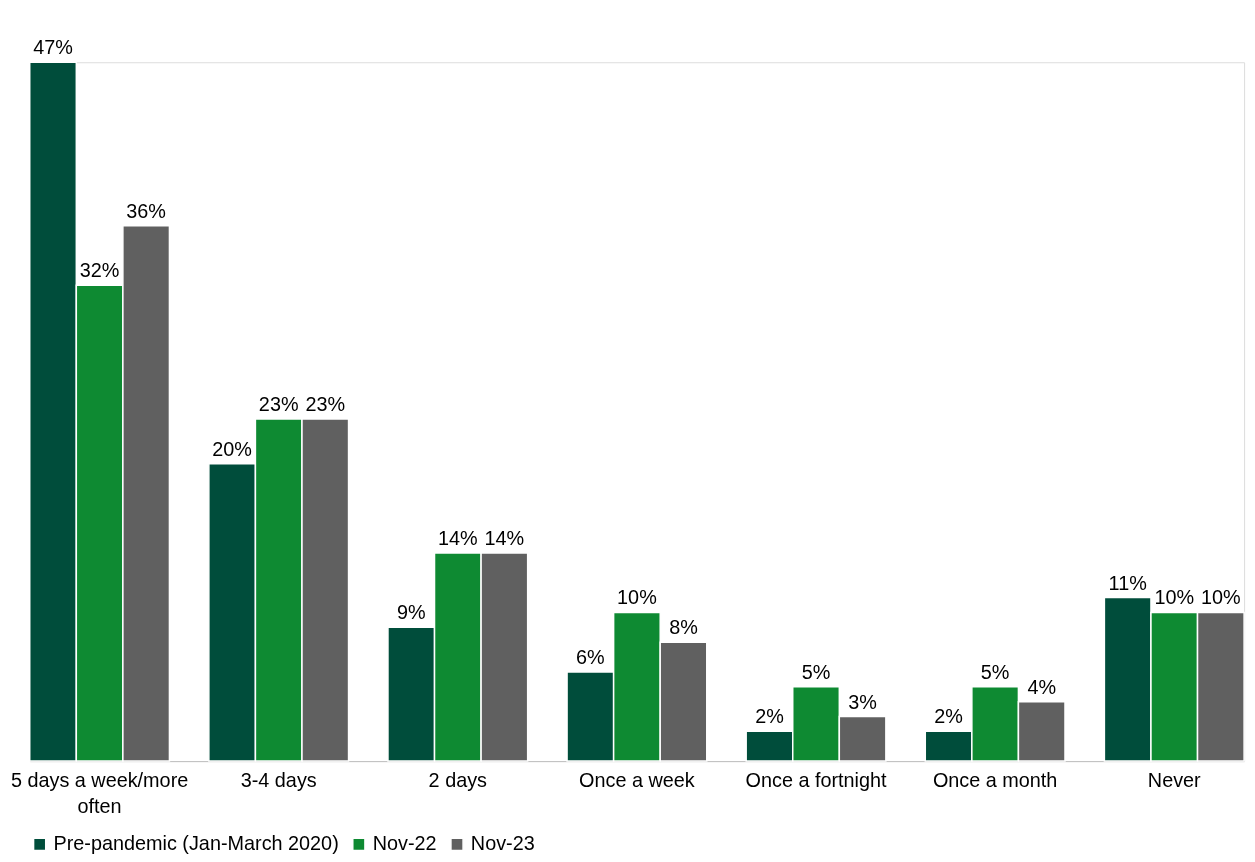 Image resolution: width=1255 pixels, height=862 pixels. Describe the element at coordinates (99, 793) in the screenshot. I see `x-tick-label: 5 days a week/more often` at that location.